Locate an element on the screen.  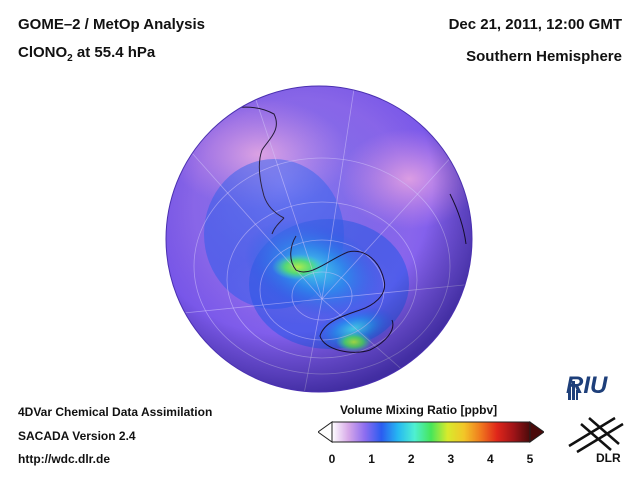
colorbar-title: Volume Mixing Ratio [ppbv] is located at coordinates (419, 410).